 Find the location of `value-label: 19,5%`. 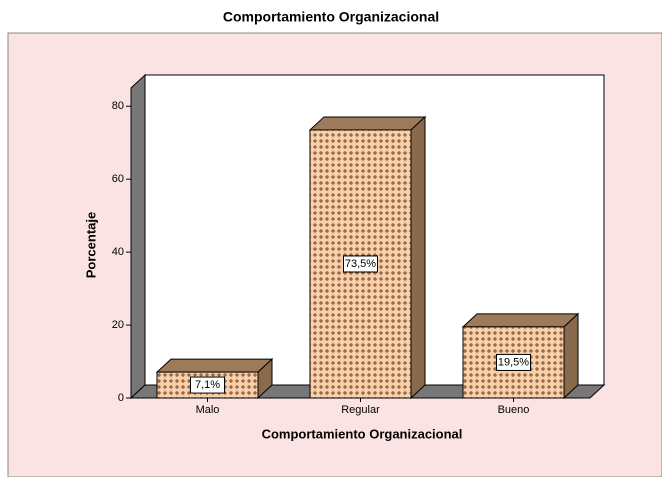

value-label: 19,5% is located at coordinates (513, 362).